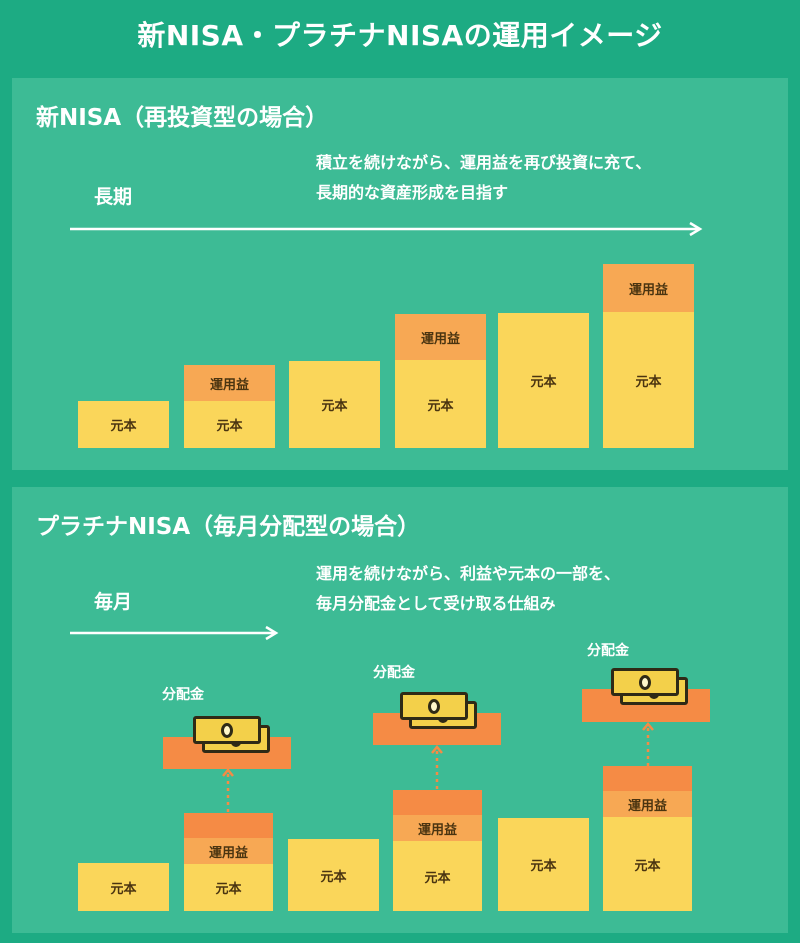 This screenshot has width=800, height=943. I want to click on dist-bar4-principal: 元本, so click(437, 876).